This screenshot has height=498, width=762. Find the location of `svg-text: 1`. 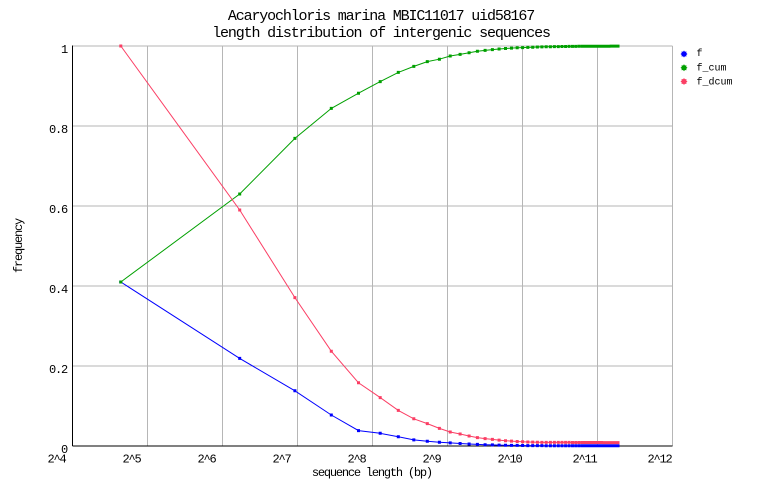

svg-text: 1 is located at coordinates (64, 50).